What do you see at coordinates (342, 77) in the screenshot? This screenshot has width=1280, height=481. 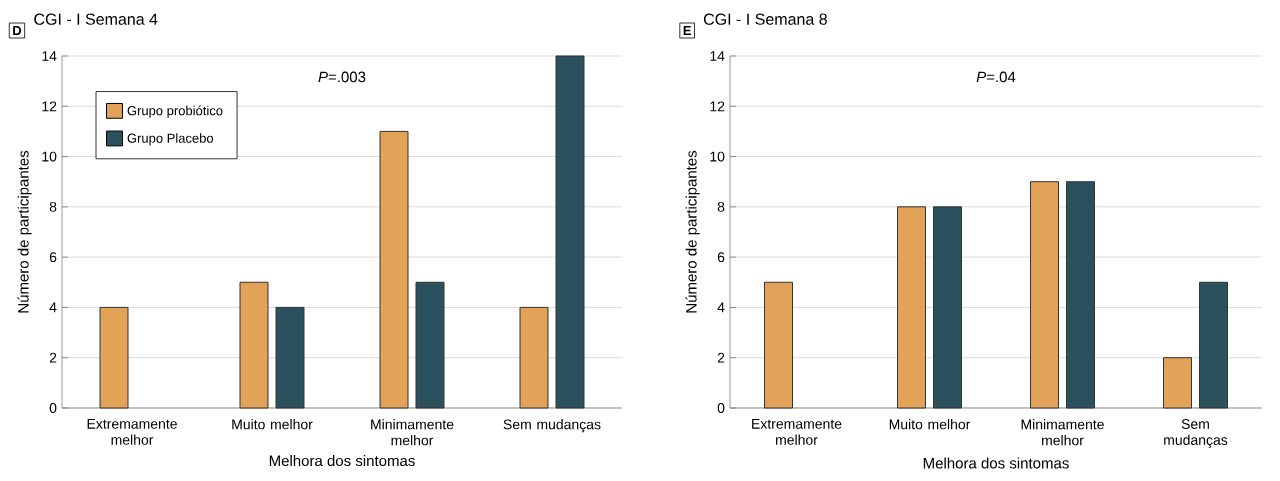 I see `annotation: P=.003` at bounding box center [342, 77].